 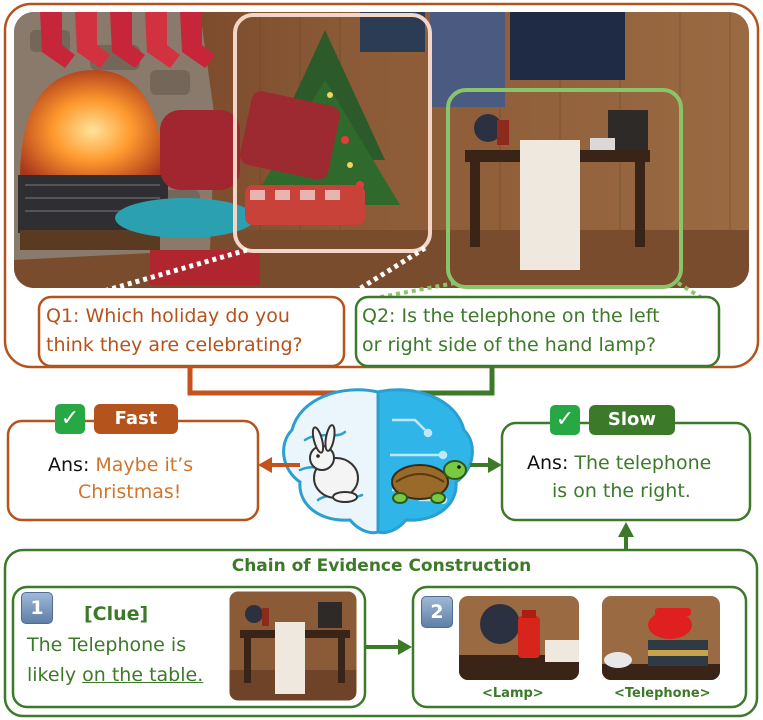 I want to click on q1-box, so click(x=191, y=331).